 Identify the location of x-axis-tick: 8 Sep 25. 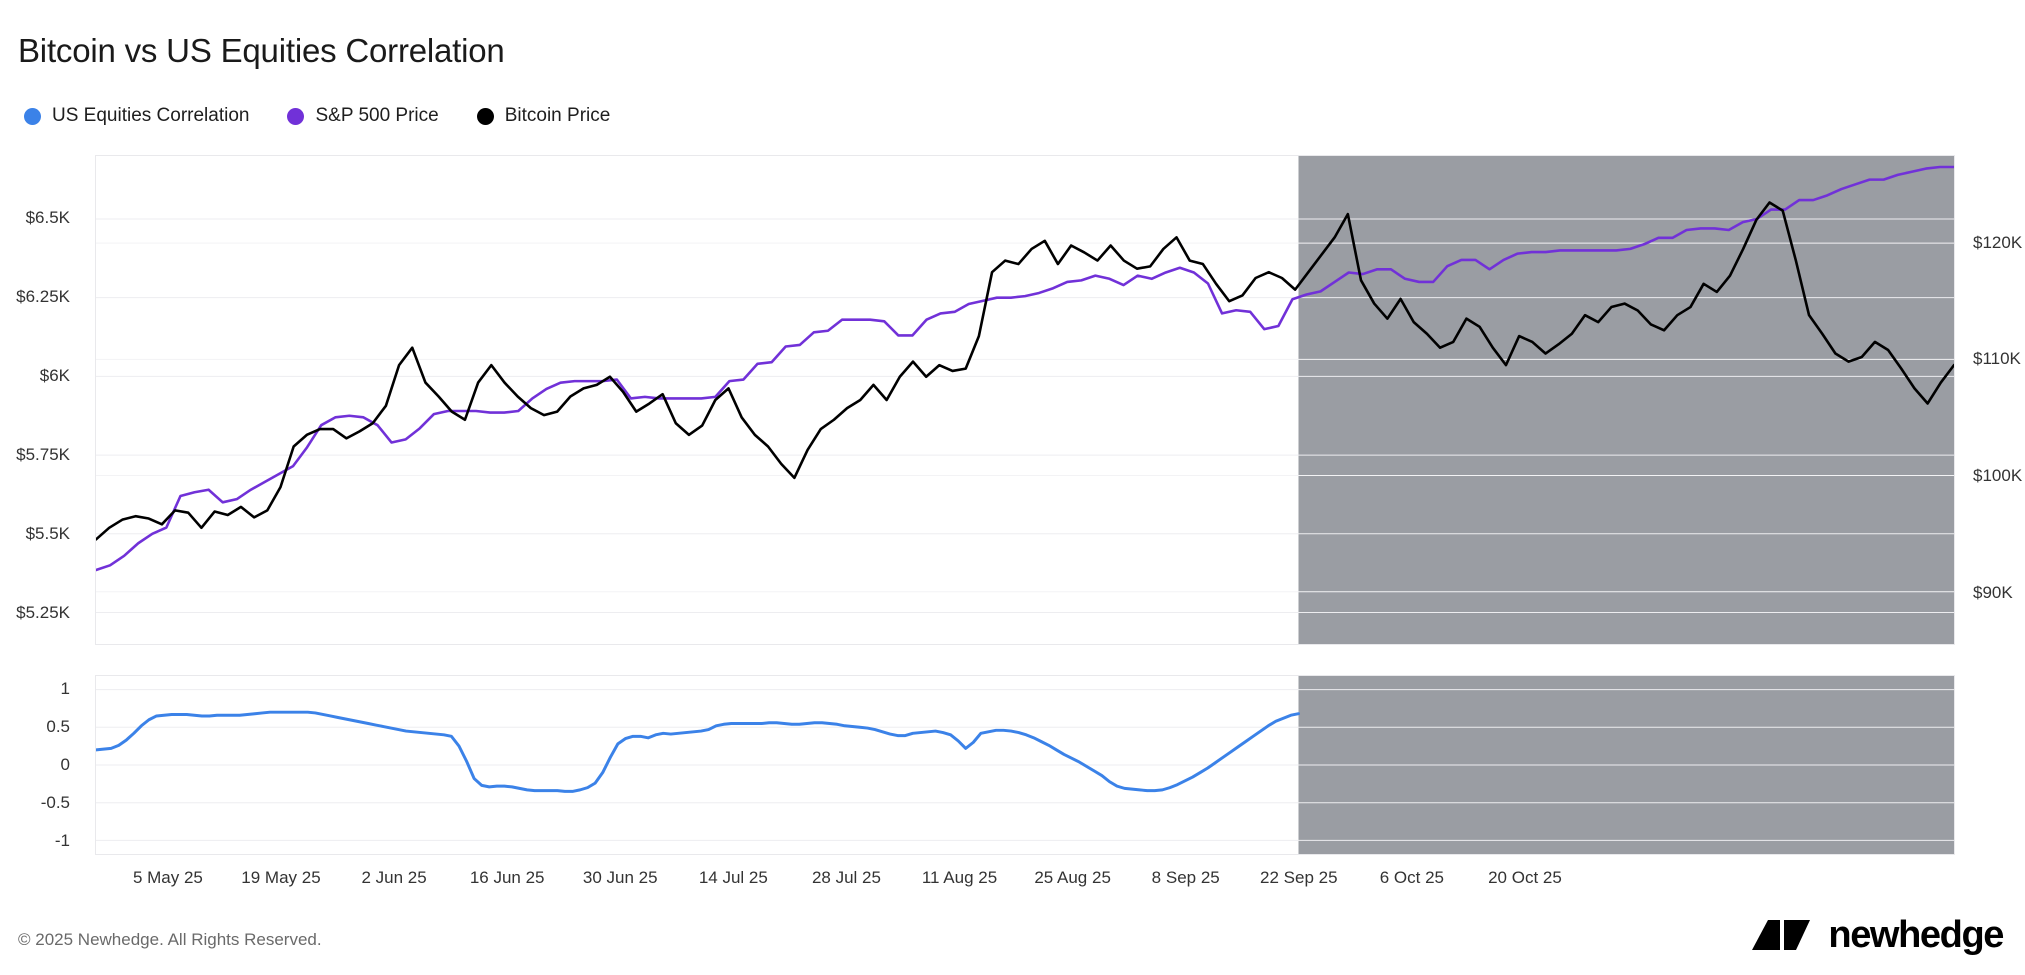
(1185, 877).